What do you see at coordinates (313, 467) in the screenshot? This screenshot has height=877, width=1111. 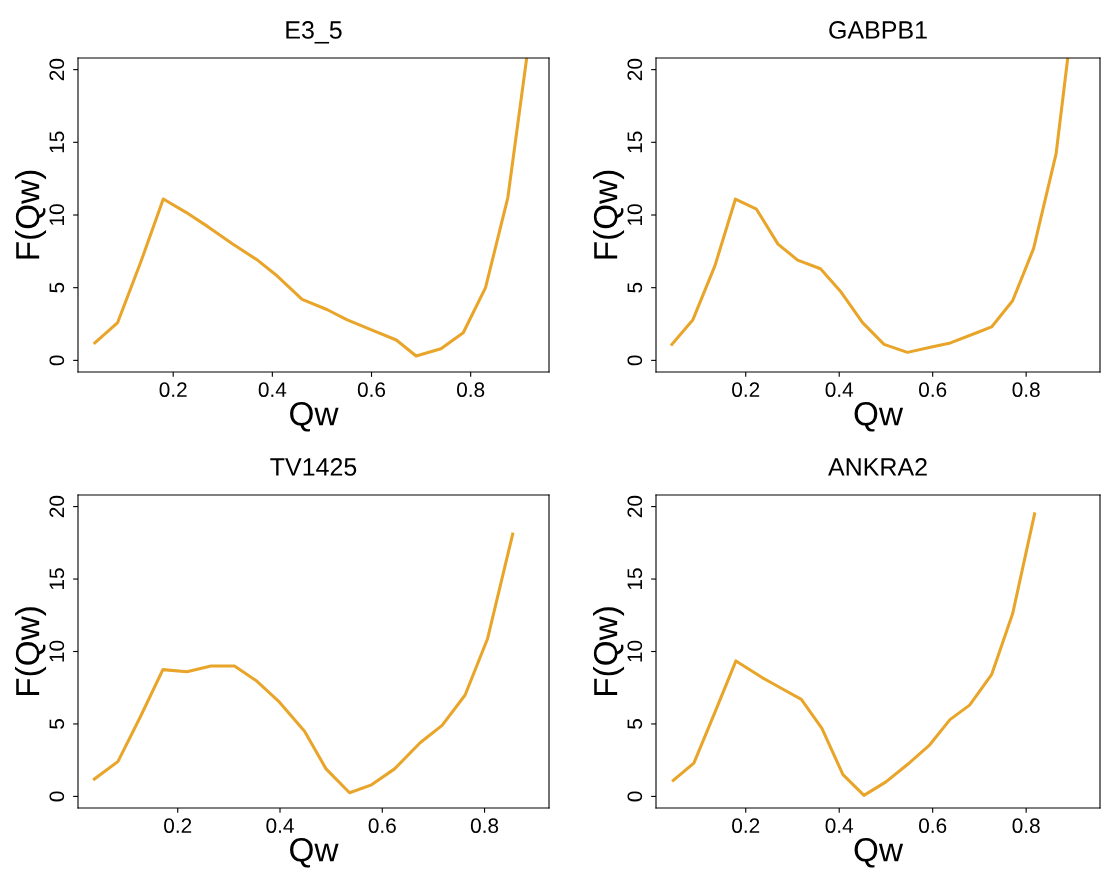 I see `chart-title: TV1425` at bounding box center [313, 467].